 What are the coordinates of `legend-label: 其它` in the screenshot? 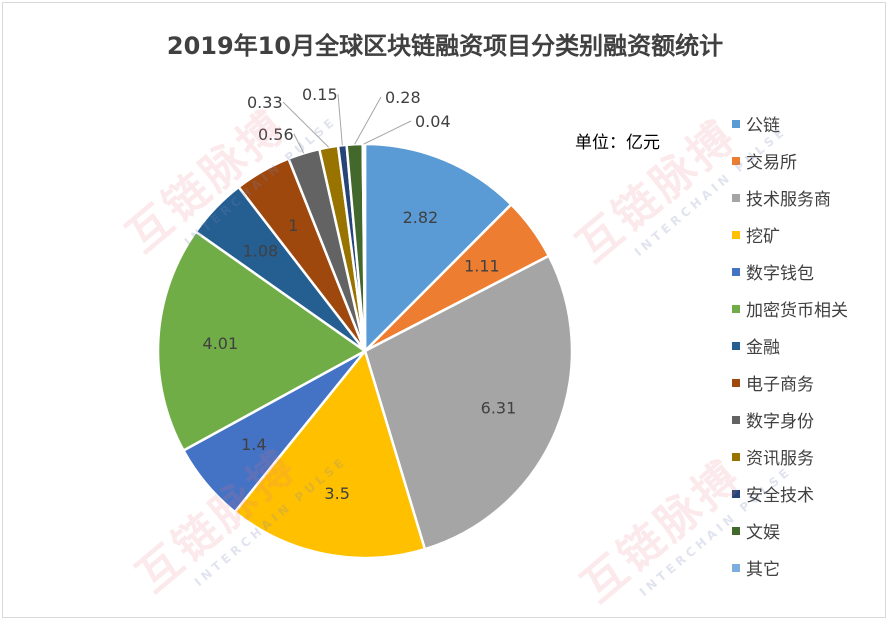 It's located at (763, 570).